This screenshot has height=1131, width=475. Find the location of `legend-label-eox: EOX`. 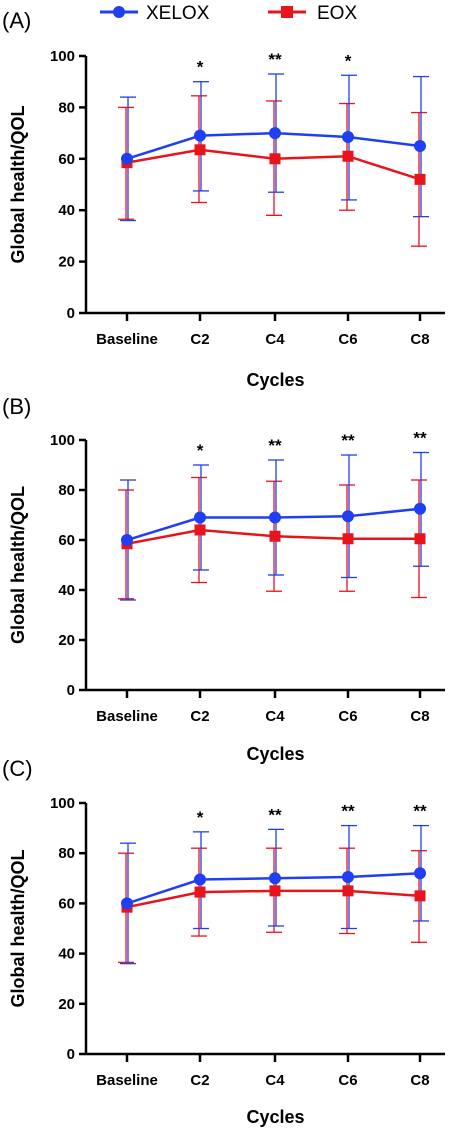

legend-label-eox: EOX is located at coordinates (337, 13).